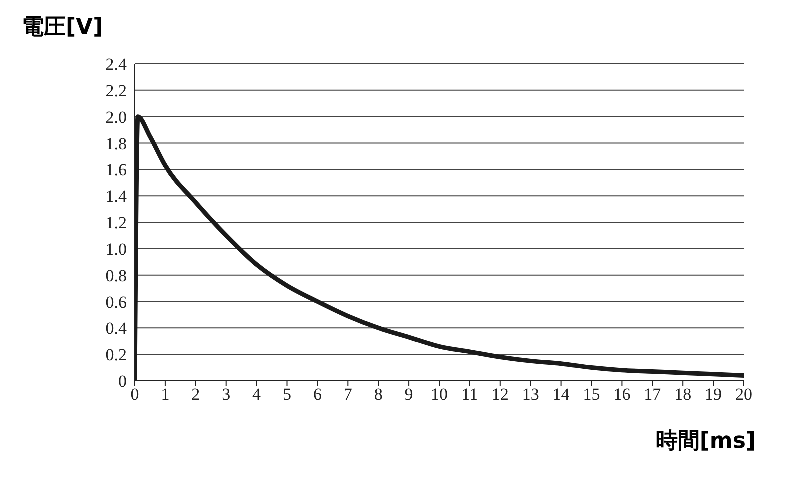 Image resolution: width=802 pixels, height=480 pixels. Describe the element at coordinates (622, 394) in the screenshot. I see `x-tick-label: 16` at that location.